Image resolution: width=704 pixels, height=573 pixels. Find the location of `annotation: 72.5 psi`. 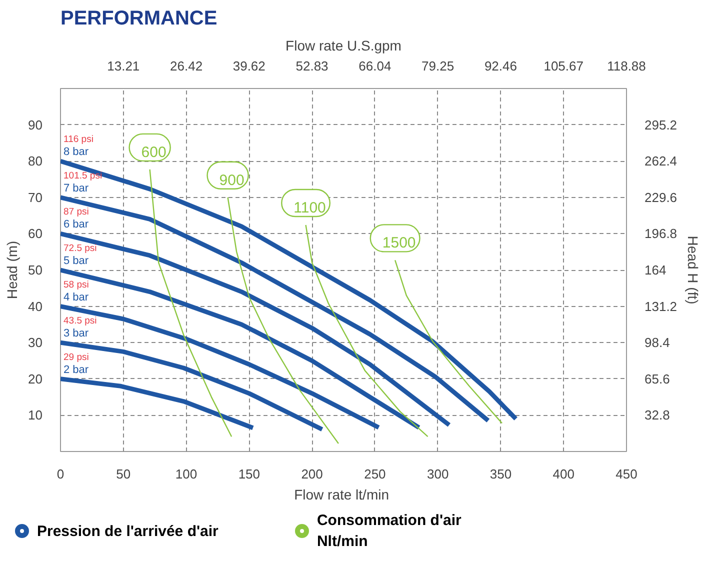

annotation: 72.5 psi is located at coordinates (80, 248).